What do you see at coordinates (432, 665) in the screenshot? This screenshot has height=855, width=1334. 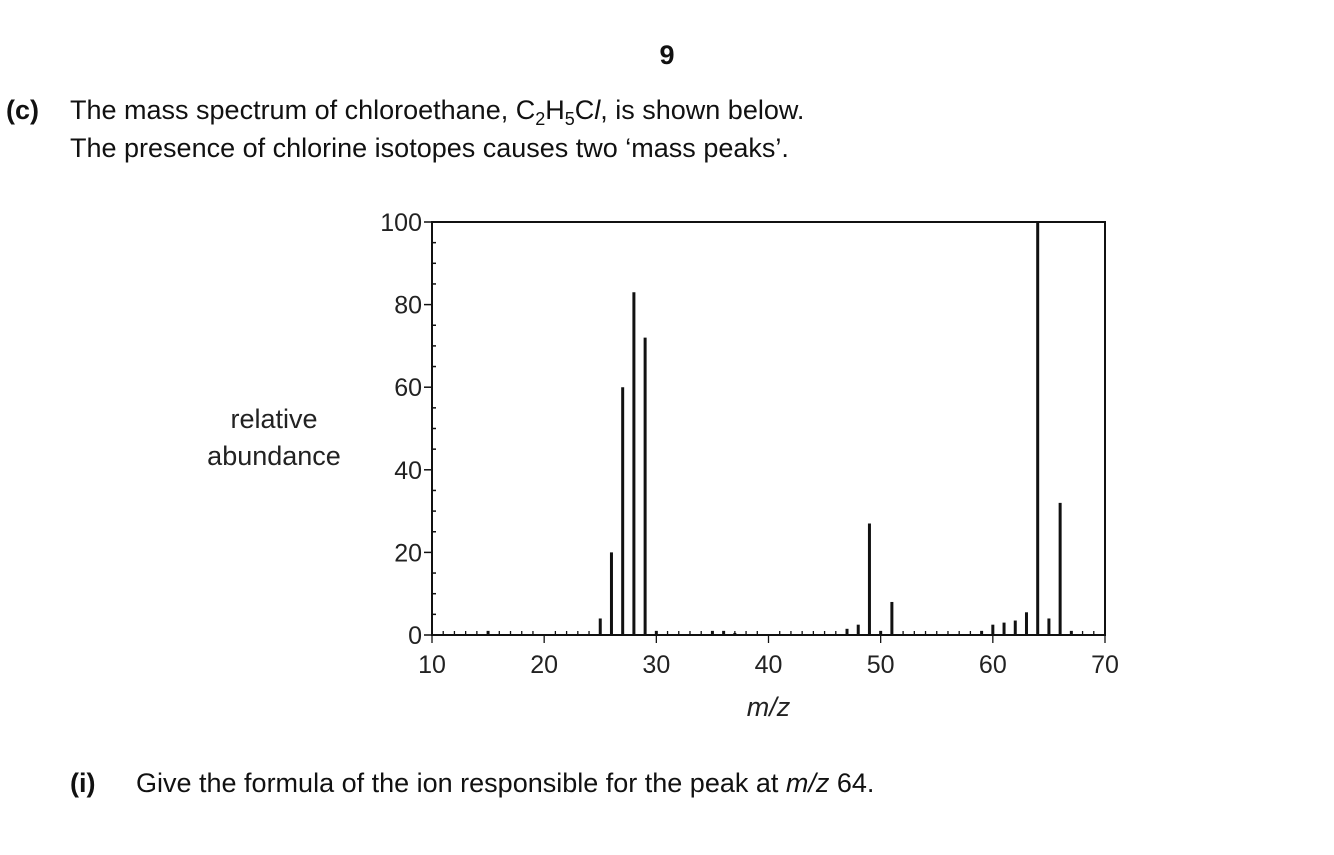 I see `x-tick-label: 10` at bounding box center [432, 665].